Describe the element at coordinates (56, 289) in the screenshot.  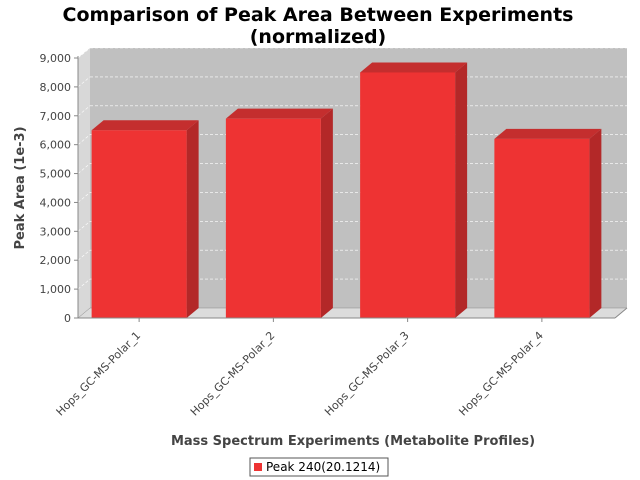
I see `y-tick-label: 1,000` at that location.